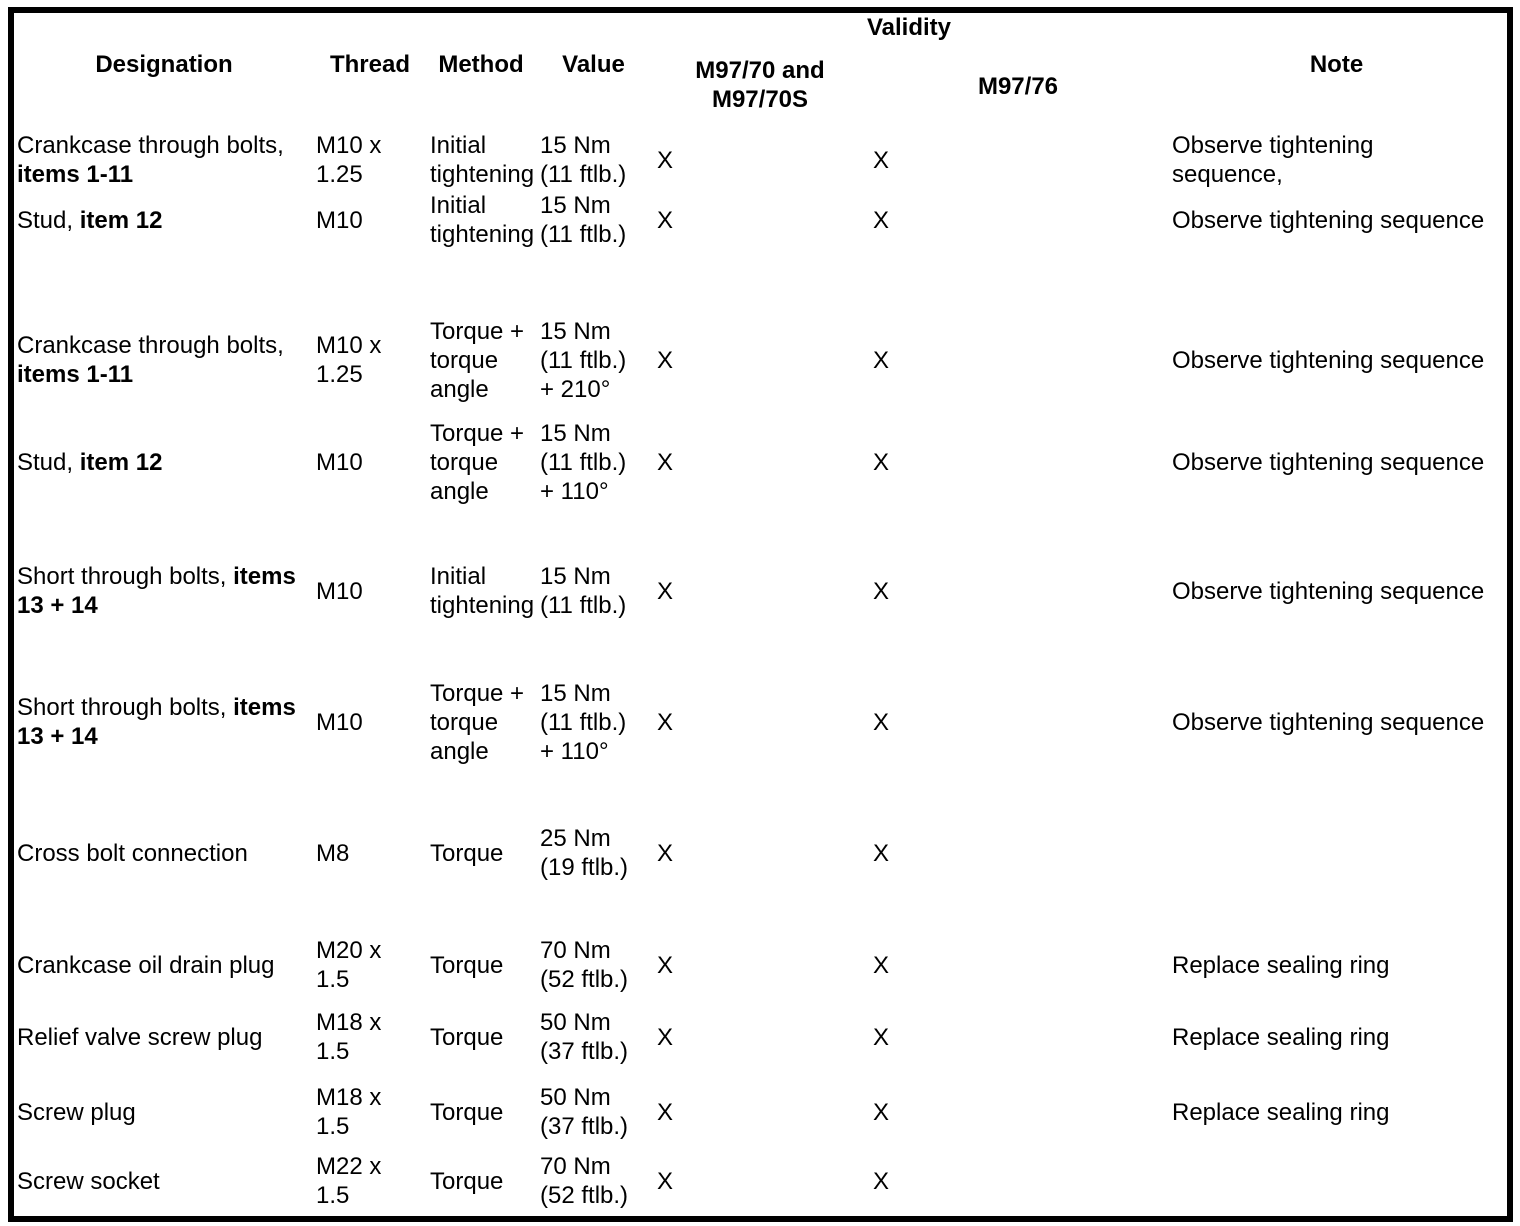 This screenshot has width=1520, height=1226. Describe the element at coordinates (146, 965) in the screenshot. I see `designation-text: Crankcase oil drain plug` at that location.